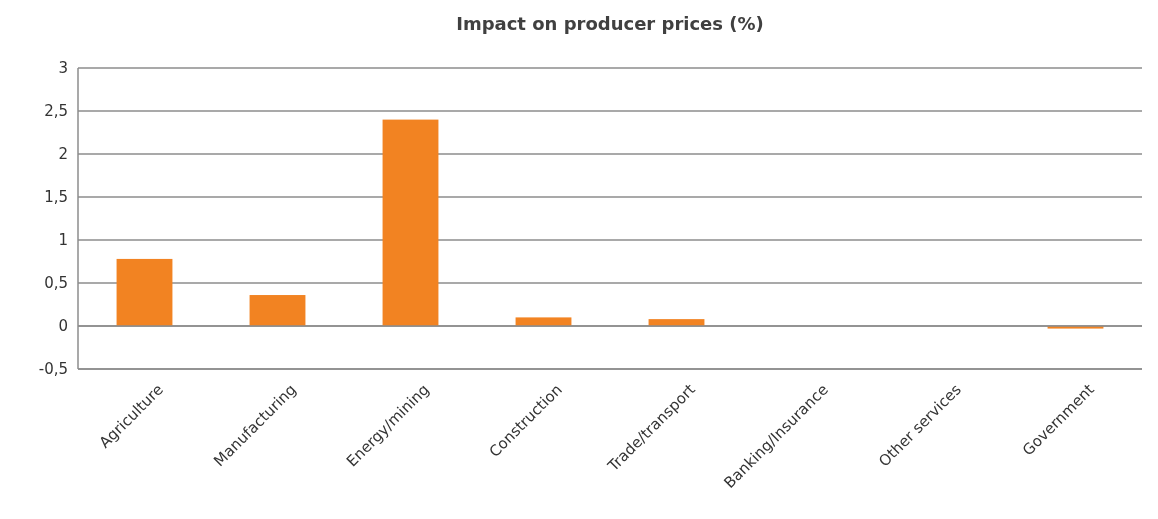 This screenshot has height=519, width=1158. I want to click on y-tick-label: -0,5, so click(53, 369).